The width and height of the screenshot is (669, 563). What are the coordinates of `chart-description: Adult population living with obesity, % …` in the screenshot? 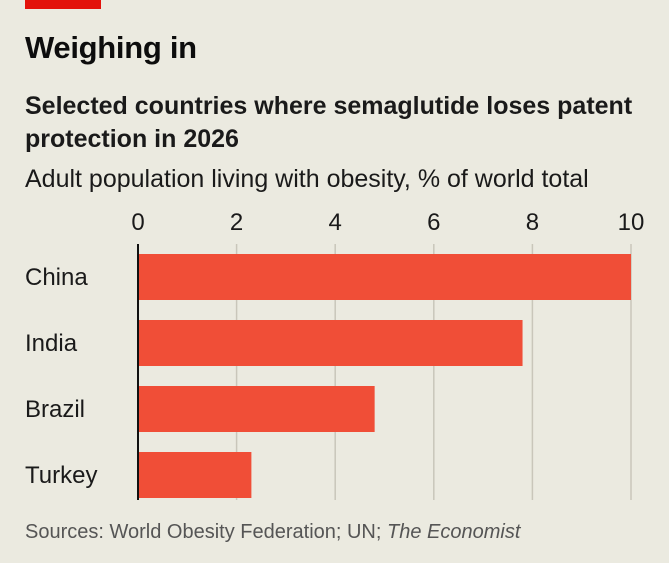 It's located at (307, 179).